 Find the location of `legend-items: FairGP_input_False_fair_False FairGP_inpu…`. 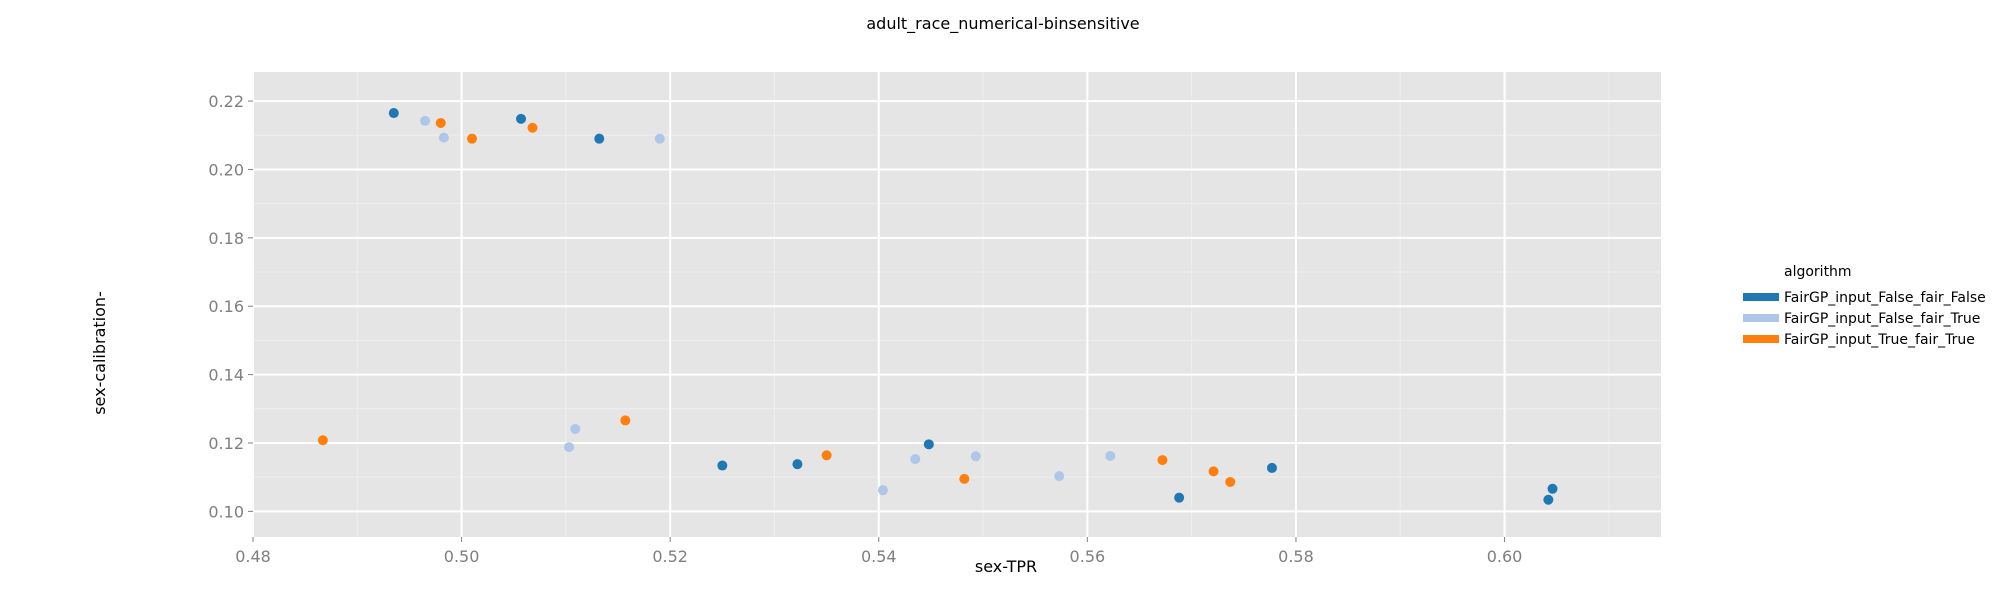

legend-items: FairGP_input_False_fair_False FairGP_inpu… is located at coordinates (1864, 319).